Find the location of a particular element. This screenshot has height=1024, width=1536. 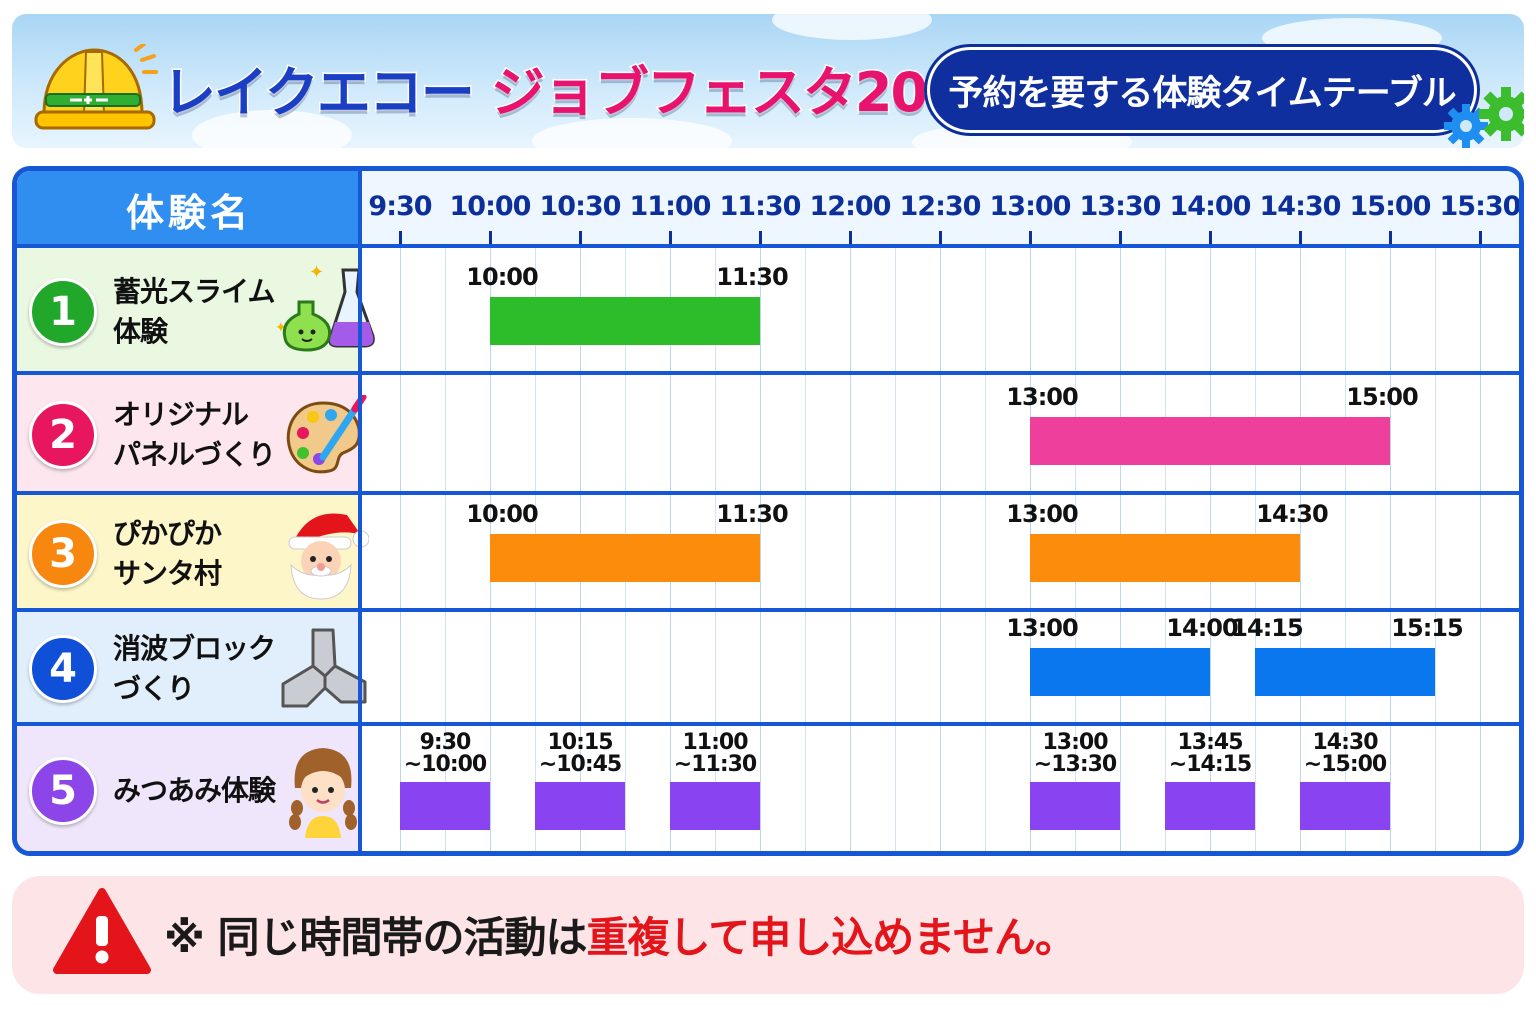

activity-number-badge: 2 is located at coordinates (63, 435).